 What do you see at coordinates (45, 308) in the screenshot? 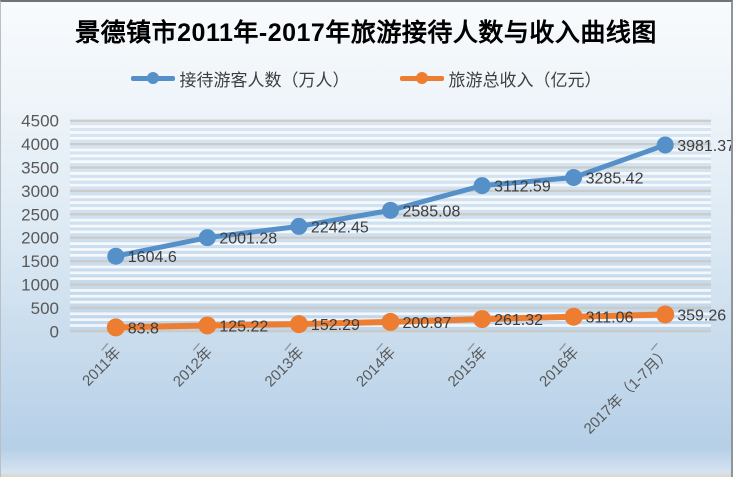
I see `y-axis-tick-label: 500` at bounding box center [45, 308].